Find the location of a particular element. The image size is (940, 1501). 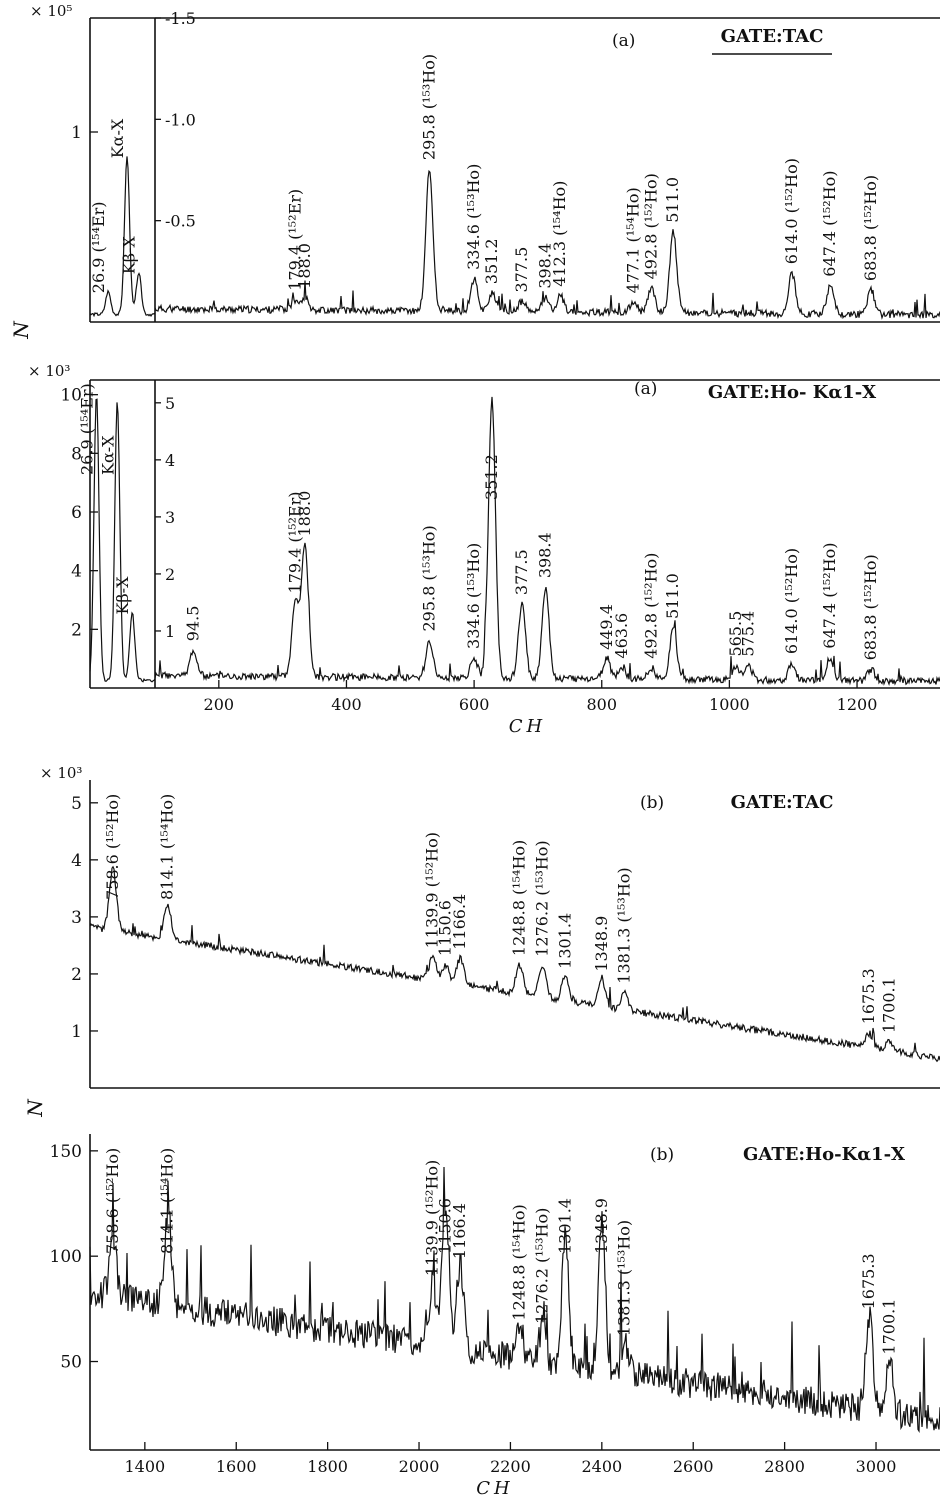

inset-y-tick-label: 3 is located at coordinates (170, 517).